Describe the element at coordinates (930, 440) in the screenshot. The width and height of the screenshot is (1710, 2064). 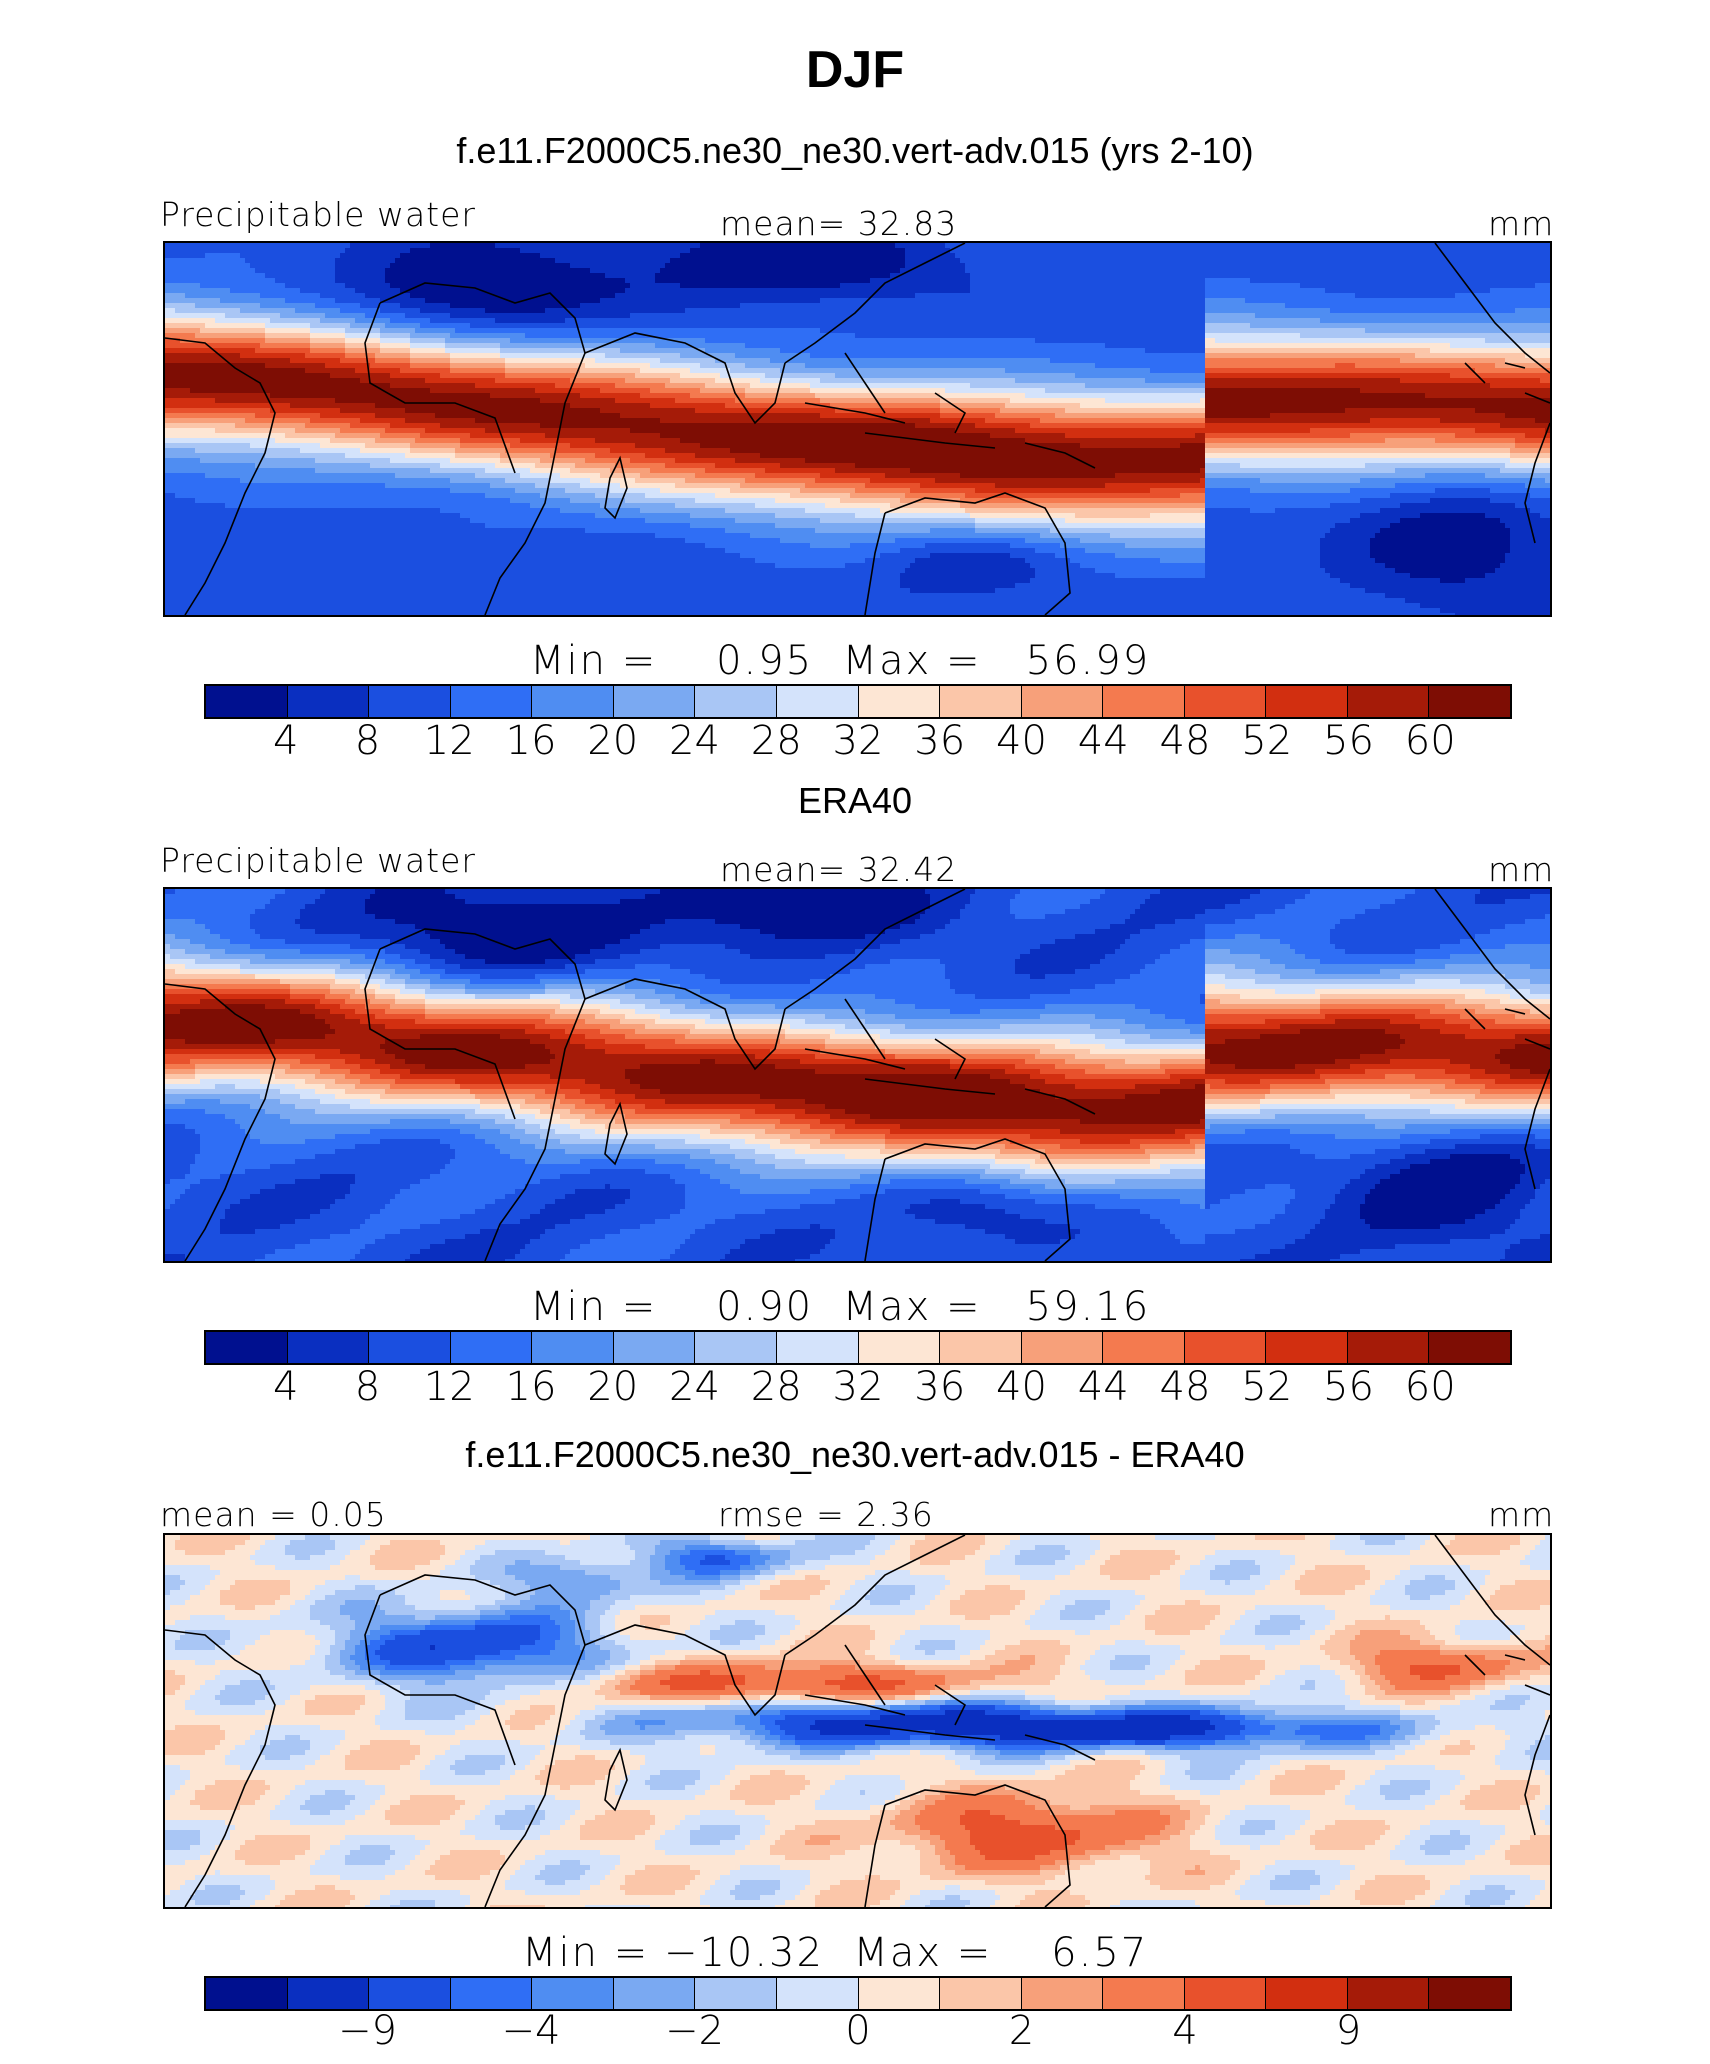
I see `coastline` at that location.